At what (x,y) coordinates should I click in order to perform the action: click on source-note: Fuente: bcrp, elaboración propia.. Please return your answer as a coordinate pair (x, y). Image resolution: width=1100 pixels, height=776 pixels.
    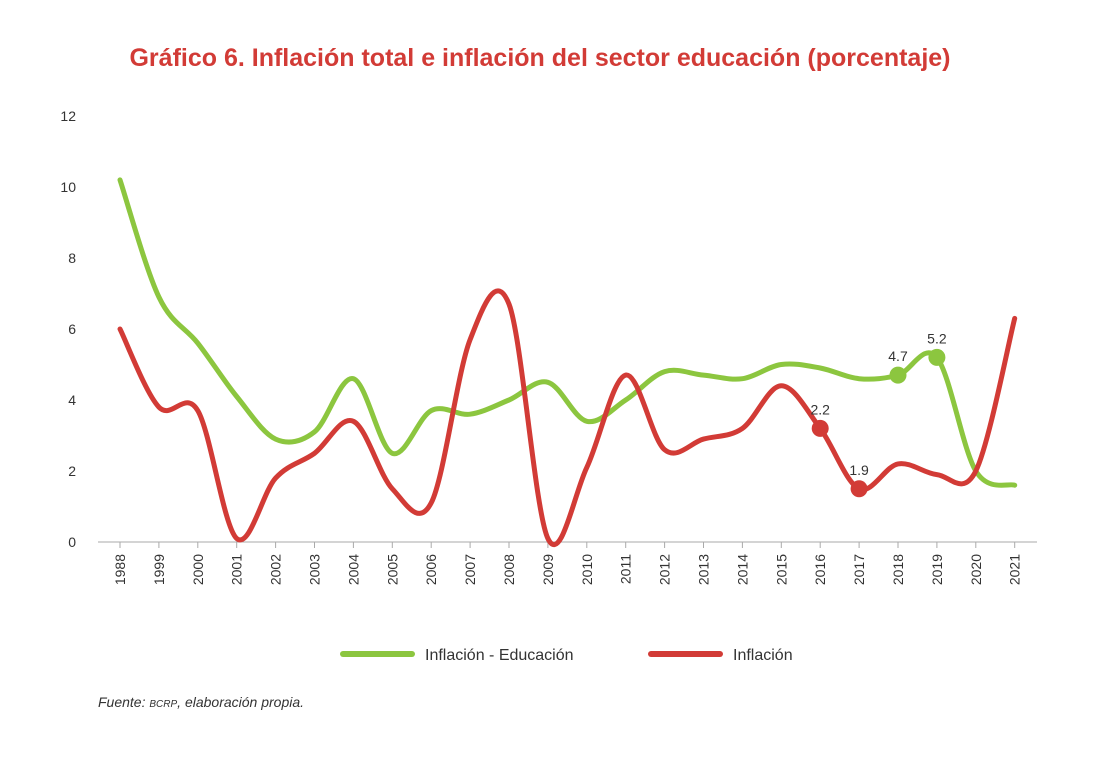
    Looking at the image, I should click on (201, 702).